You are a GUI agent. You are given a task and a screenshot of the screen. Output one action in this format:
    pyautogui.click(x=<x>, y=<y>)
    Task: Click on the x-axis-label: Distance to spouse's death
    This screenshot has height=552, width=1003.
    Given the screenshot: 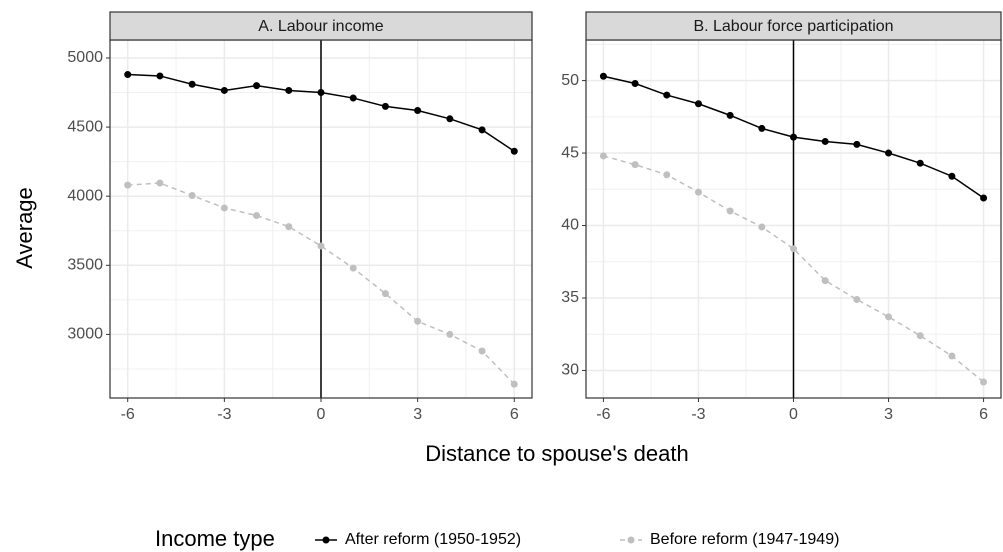 What is the action you would take?
    pyautogui.click(x=556, y=453)
    